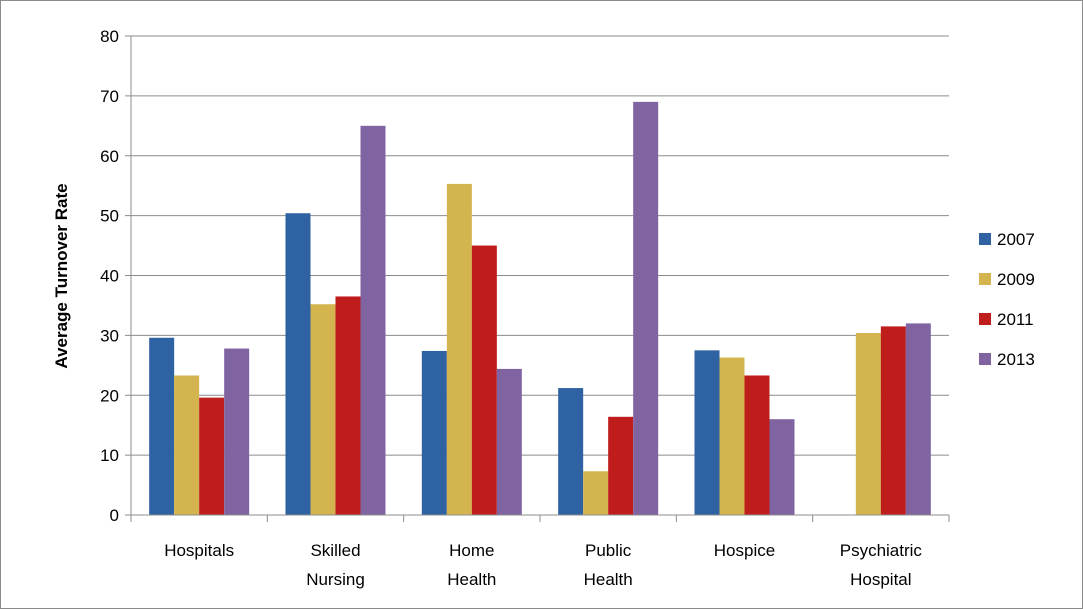 The width and height of the screenshot is (1083, 610). What do you see at coordinates (985, 359) in the screenshot?
I see `legend-swatch-2013` at bounding box center [985, 359].